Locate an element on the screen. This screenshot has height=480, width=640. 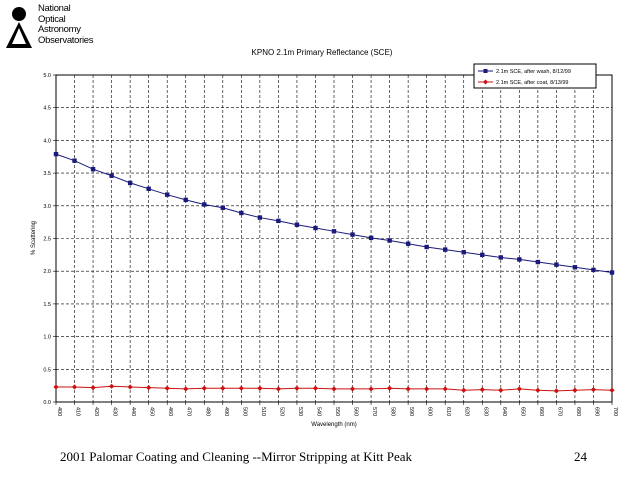
x-axis-label: Wavelength (nm) is located at coordinates (333, 425).